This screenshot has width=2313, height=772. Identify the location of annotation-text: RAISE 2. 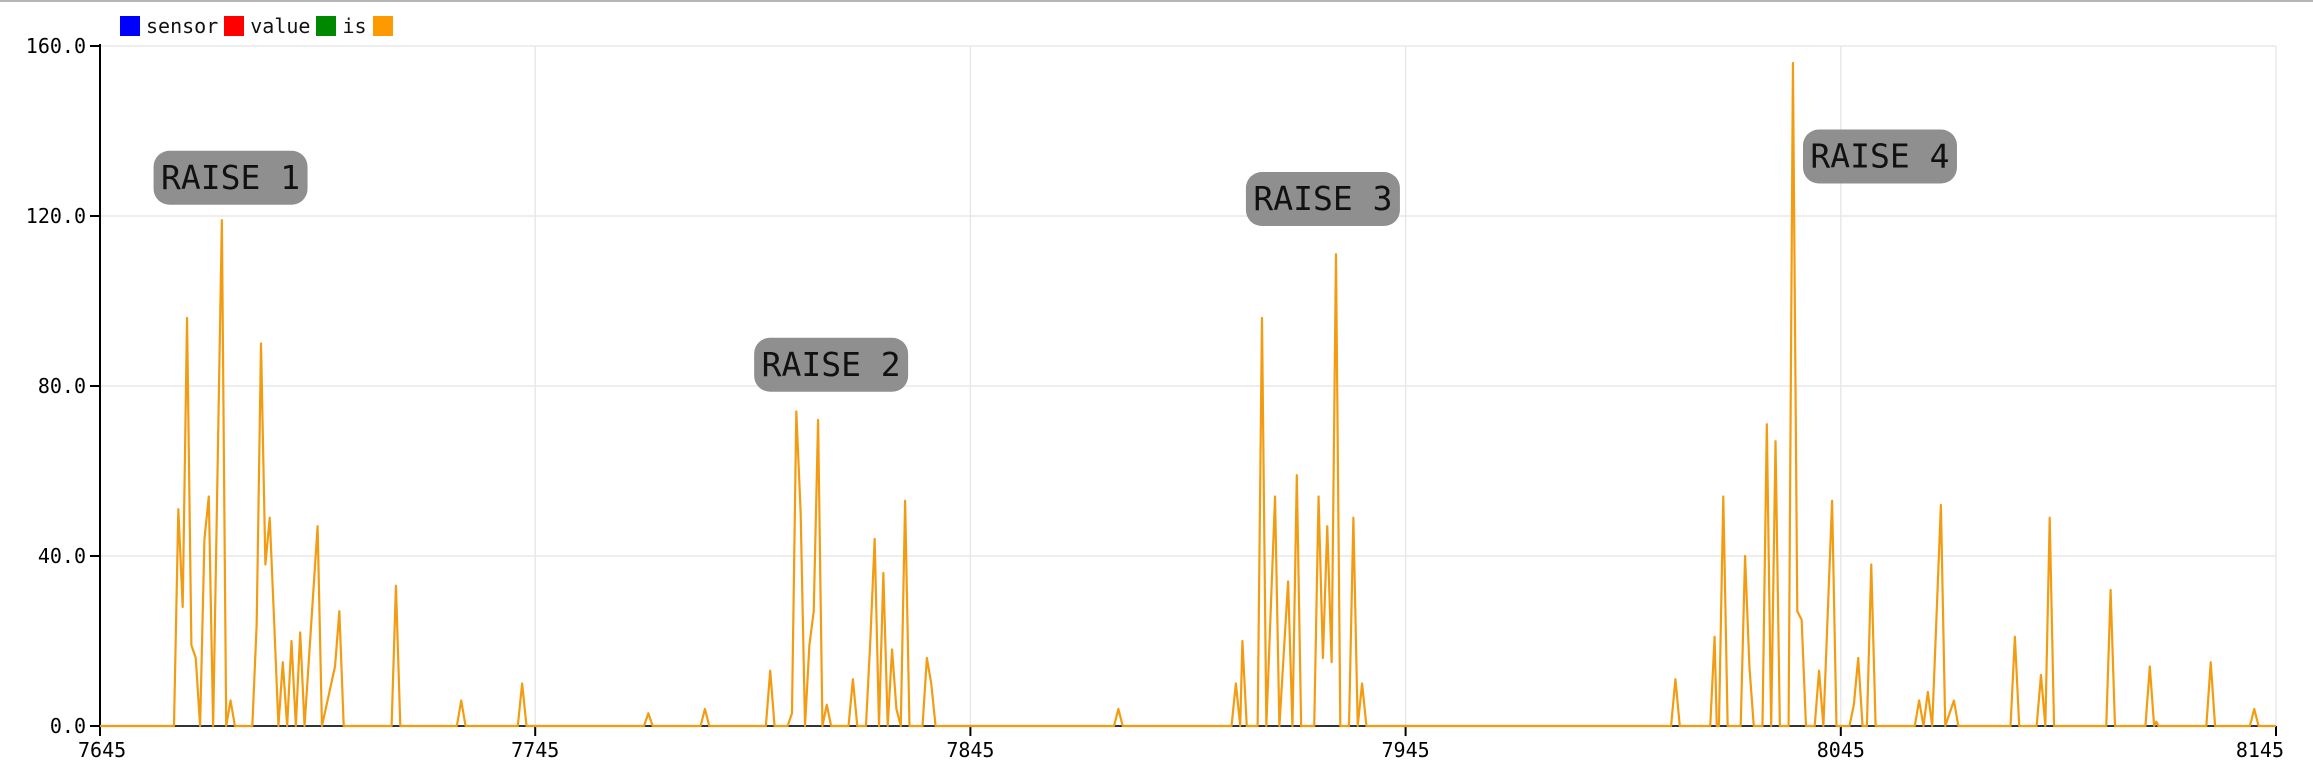
(831, 364).